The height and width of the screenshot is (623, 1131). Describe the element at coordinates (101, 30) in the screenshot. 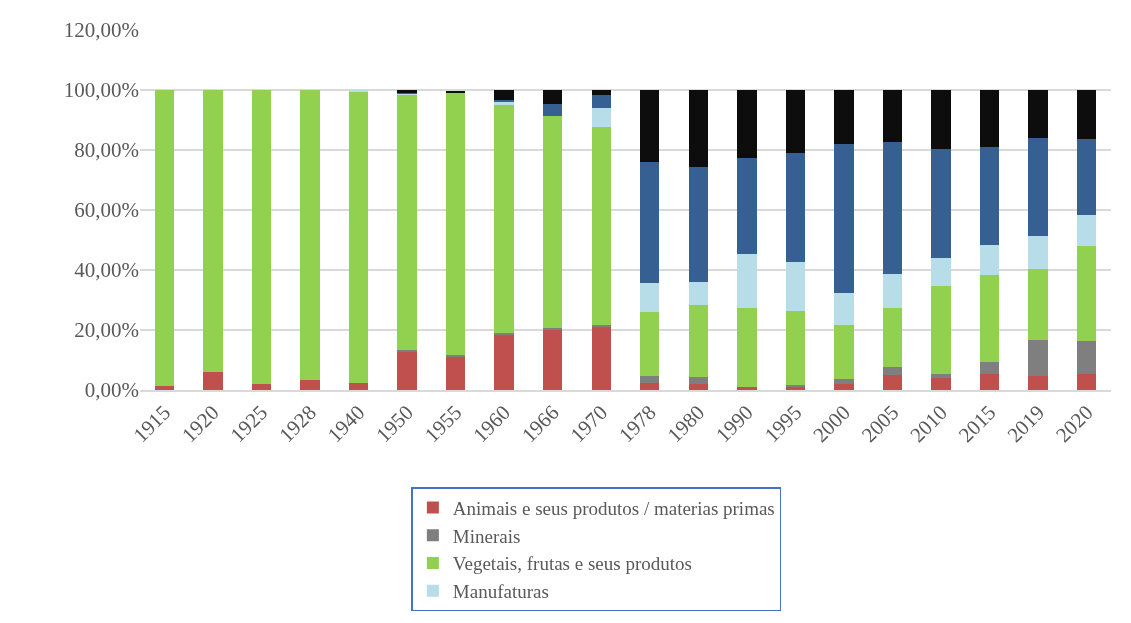

I see `y-tick-label: 120,00%` at that location.